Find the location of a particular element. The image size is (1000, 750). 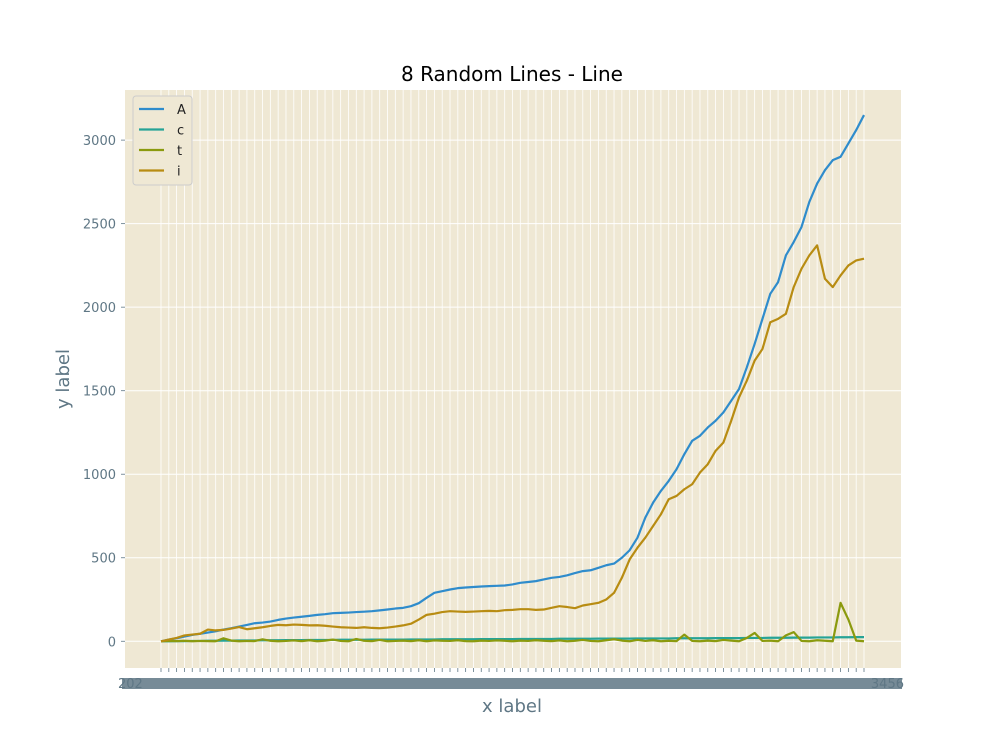

y-tick-label: 1000 is located at coordinates (99, 475).